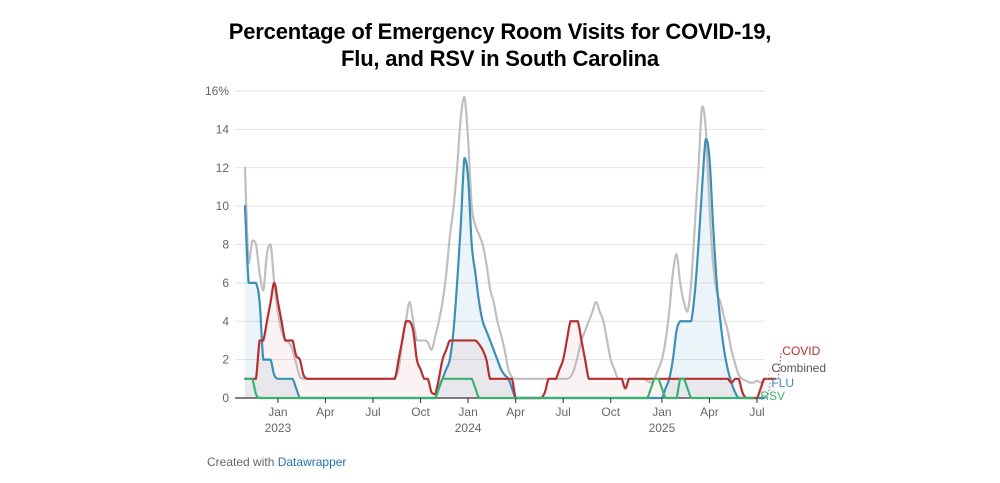 The width and height of the screenshot is (1000, 483). Describe the element at coordinates (772, 396) in the screenshot. I see `rsv-series-label: RSV` at that location.